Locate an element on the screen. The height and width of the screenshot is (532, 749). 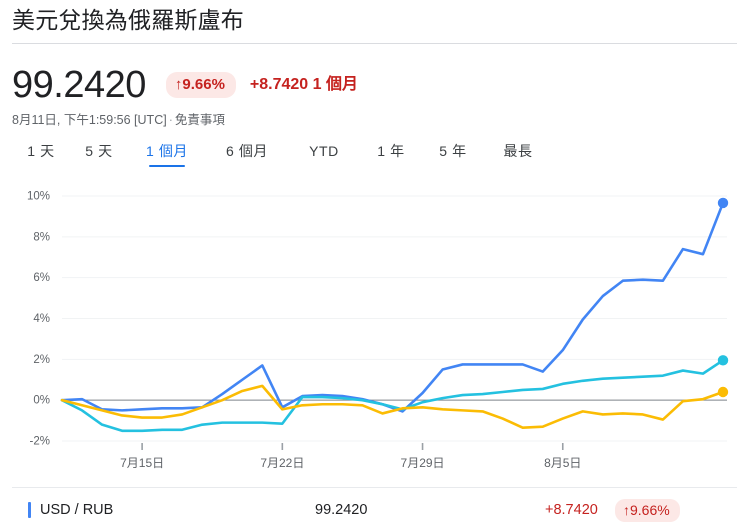
page-title: 美元兌換為俄羅斯盧布 is located at coordinates (128, 20).